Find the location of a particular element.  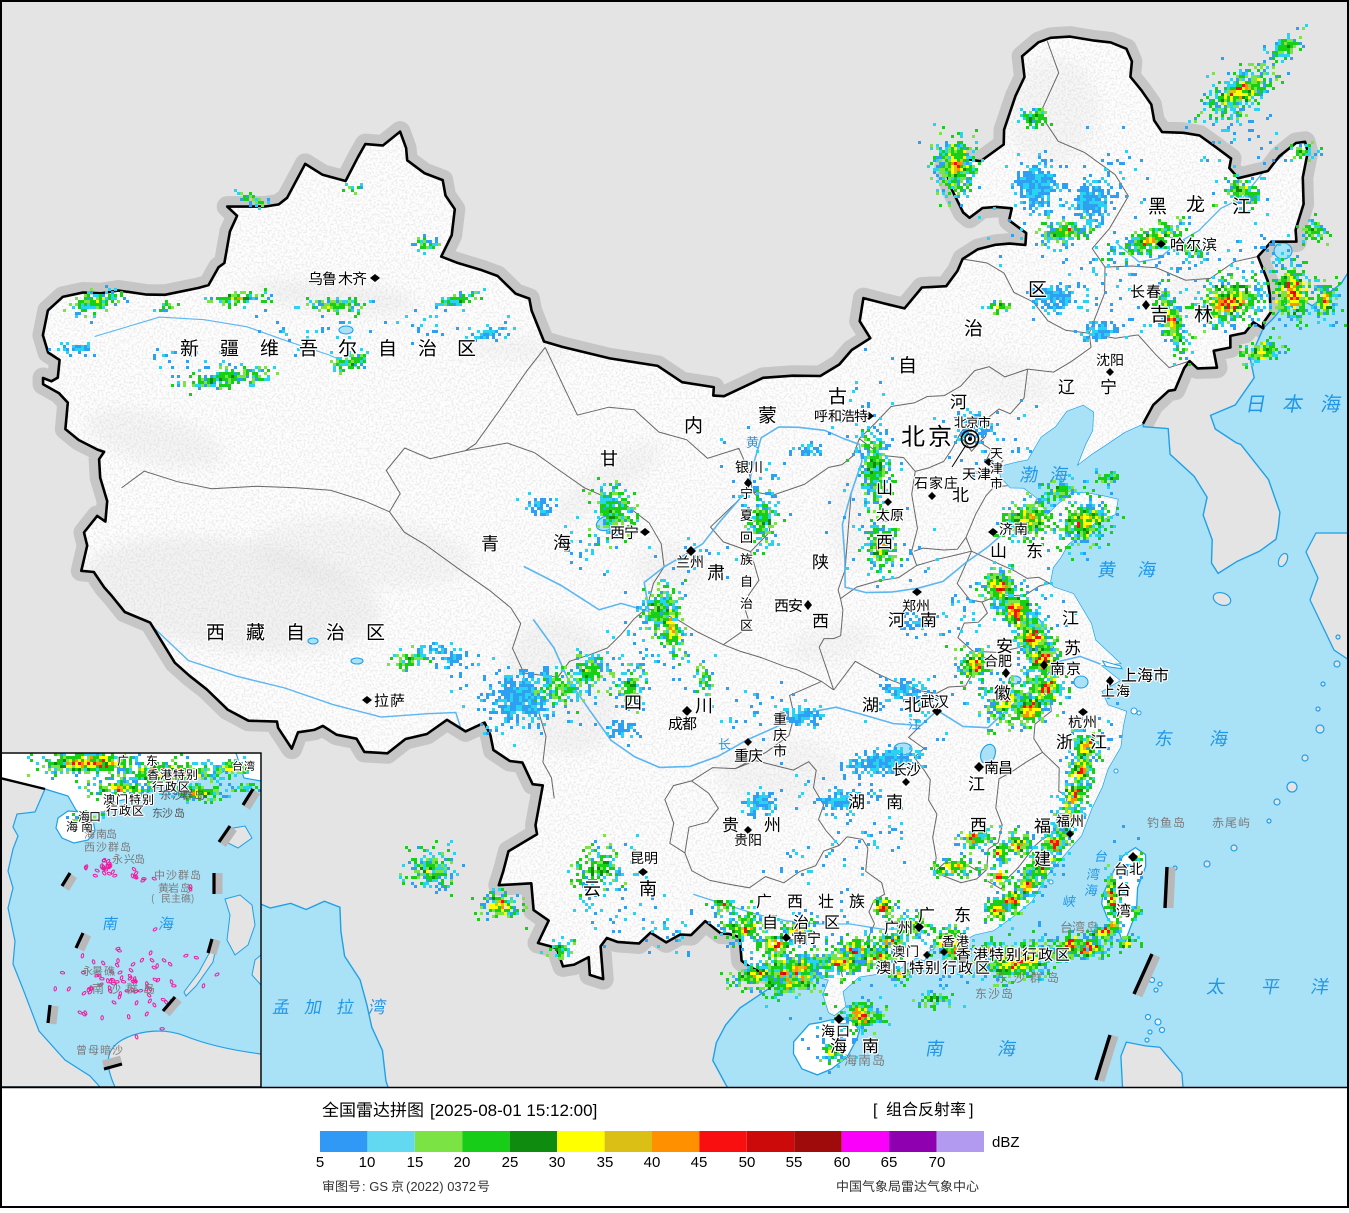

svg-text: 30 is located at coordinates (557, 1162).